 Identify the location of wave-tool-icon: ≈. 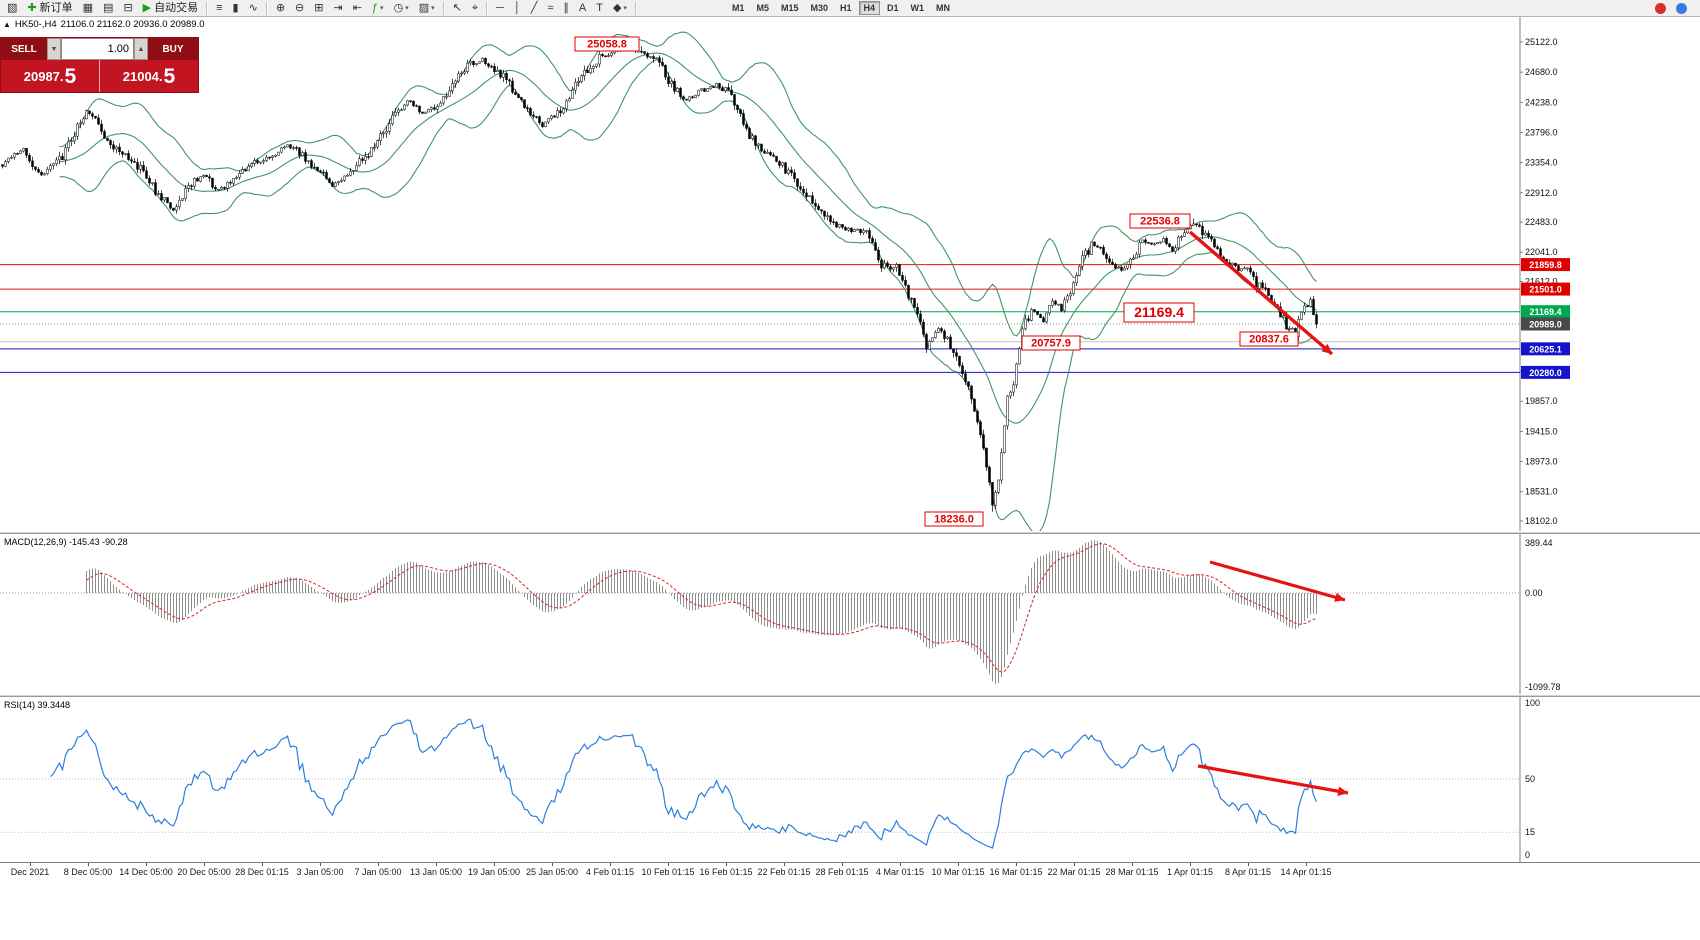
(550, 8).